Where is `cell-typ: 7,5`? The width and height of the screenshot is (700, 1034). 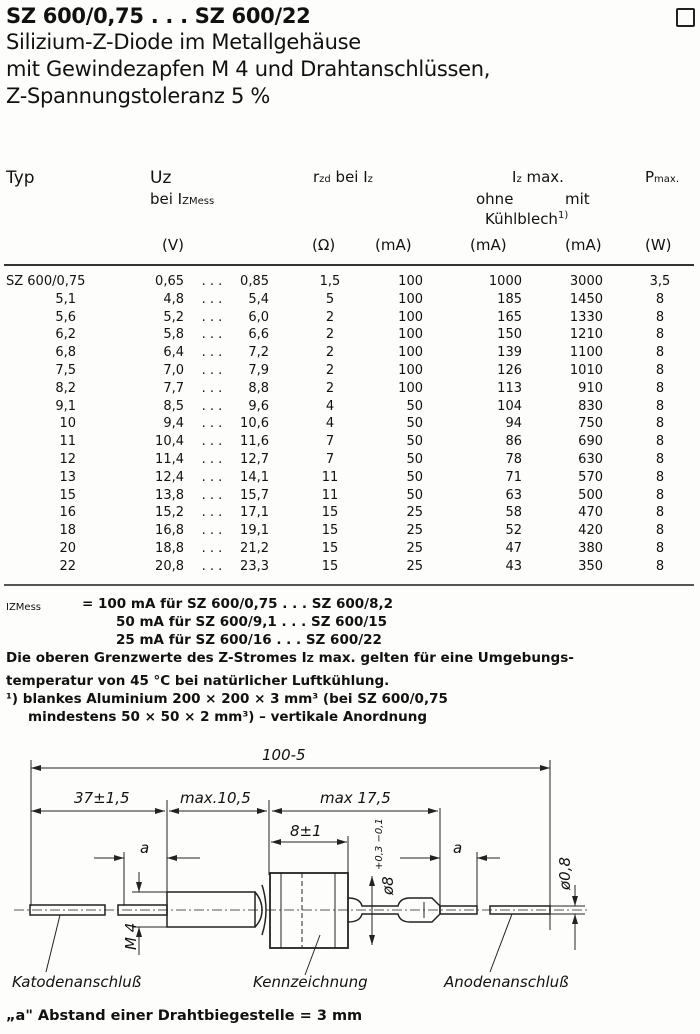 cell-typ: 7,5 is located at coordinates (65, 370).